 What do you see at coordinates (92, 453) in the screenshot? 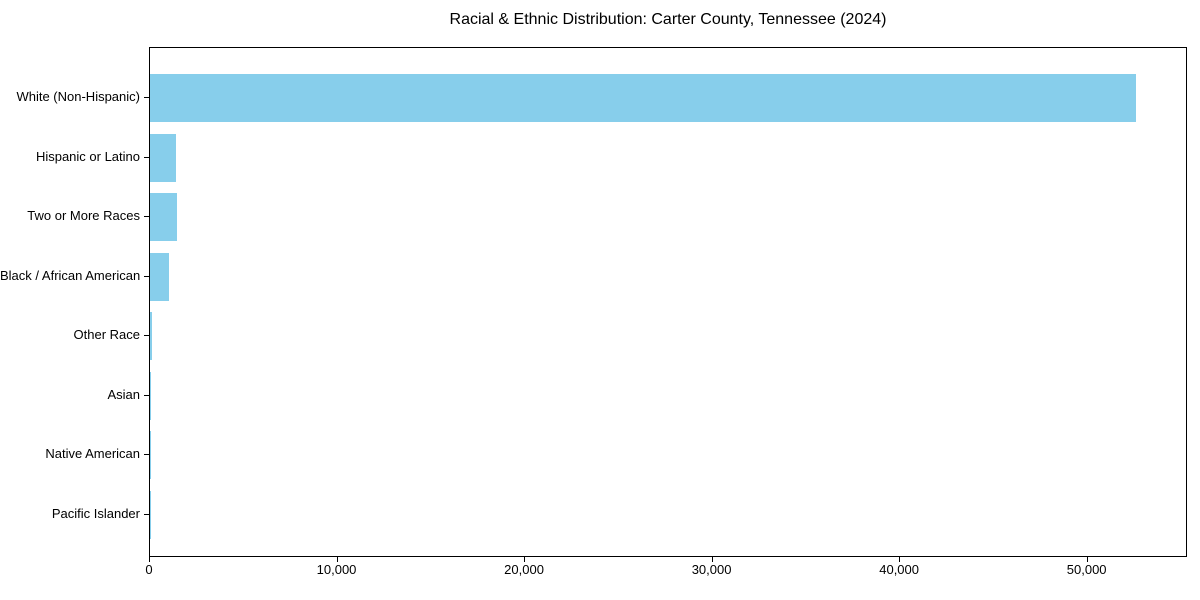
I see `y-label-native-american: Native American` at bounding box center [92, 453].